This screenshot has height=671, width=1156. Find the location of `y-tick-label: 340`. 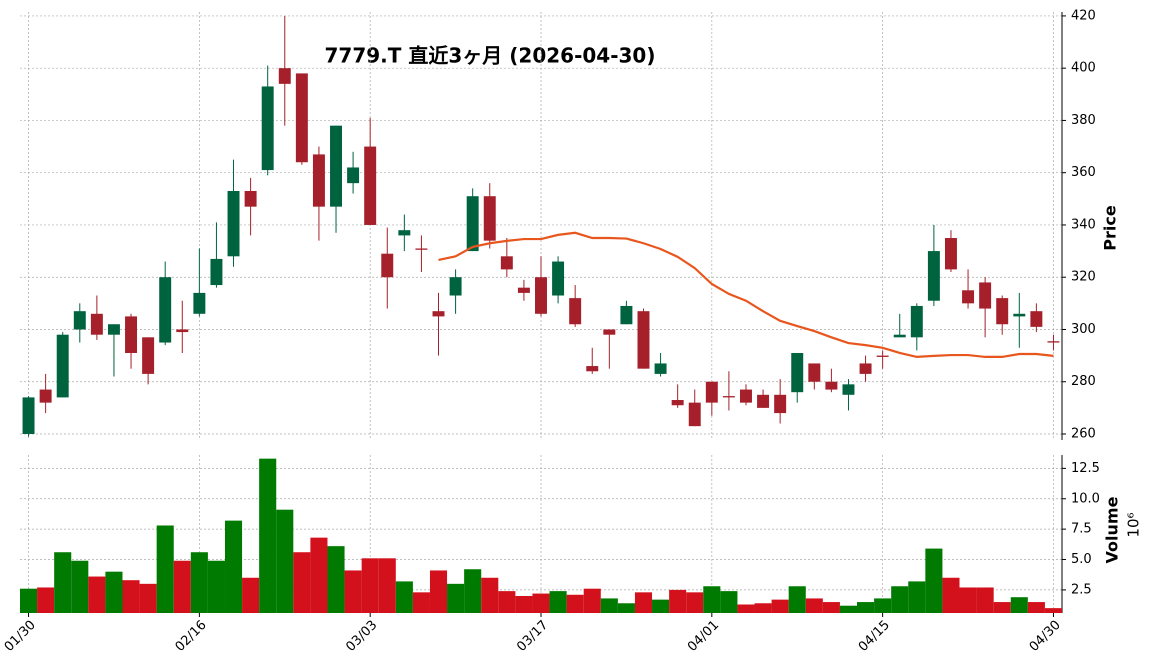

y-tick-label: 340 is located at coordinates (1083, 224).